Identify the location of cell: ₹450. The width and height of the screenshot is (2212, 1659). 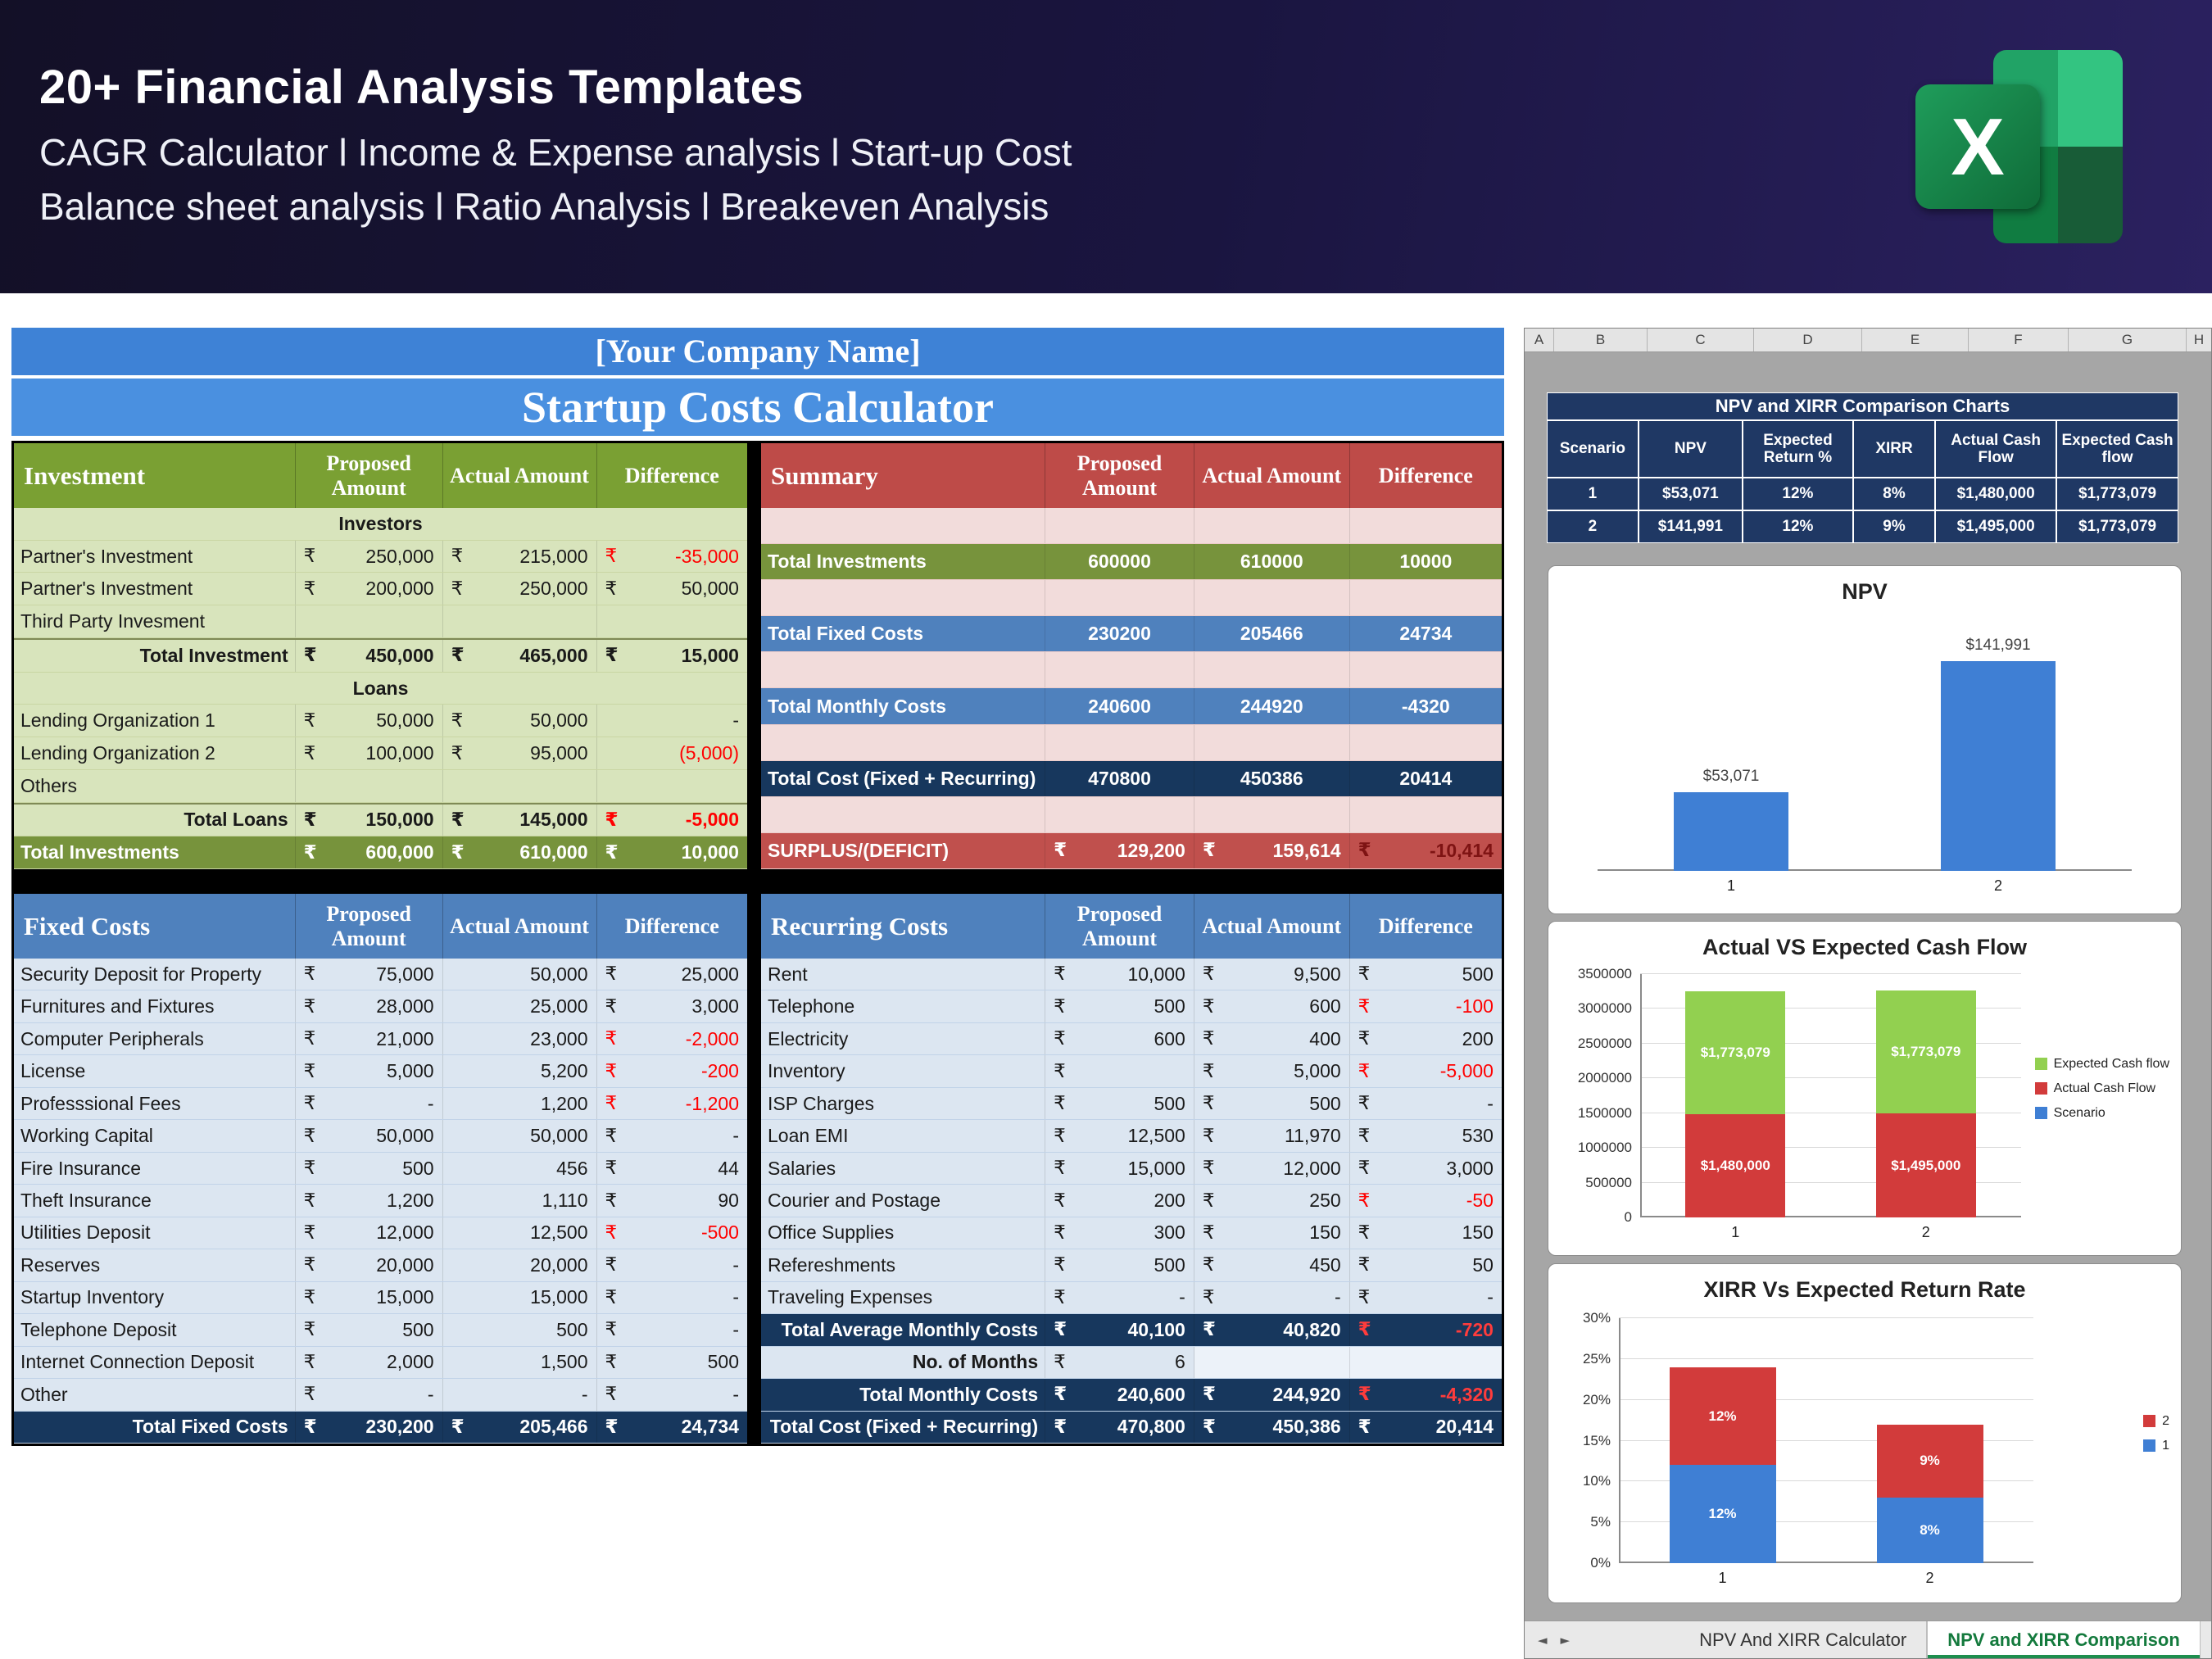
(1272, 1265).